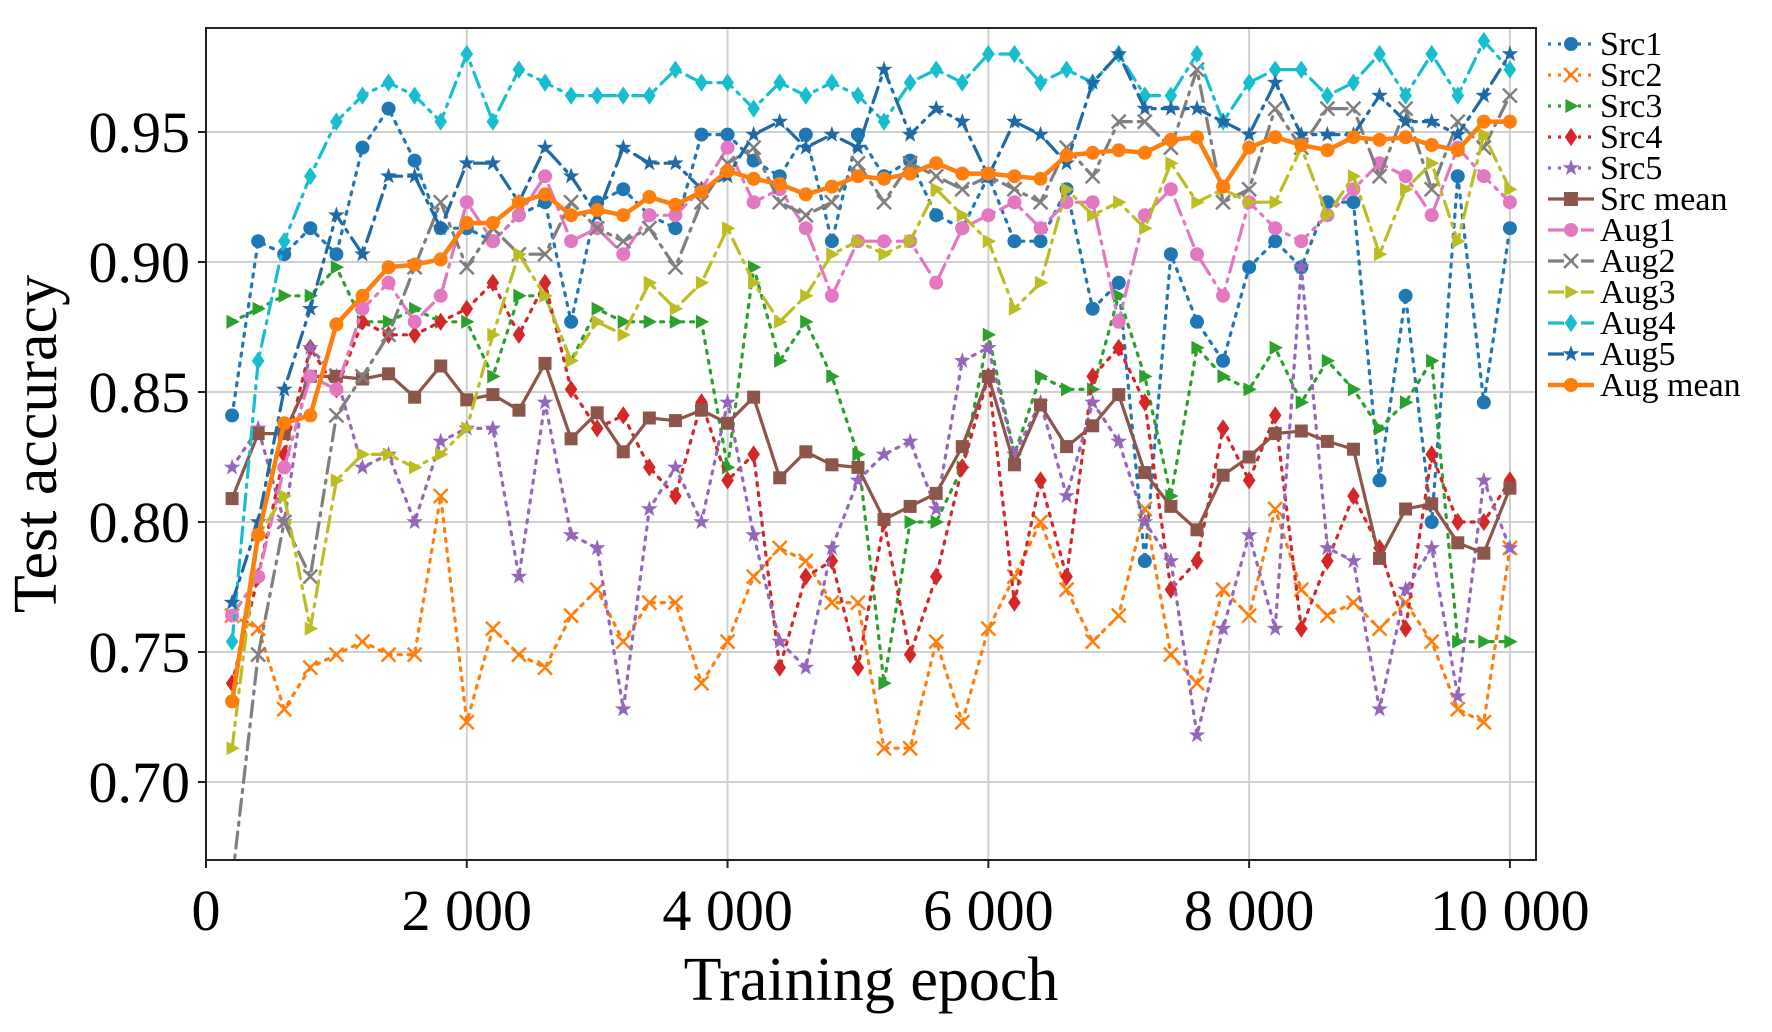 This screenshot has height=1032, width=1772. I want to click on legend-label: Src4, so click(1631, 137).